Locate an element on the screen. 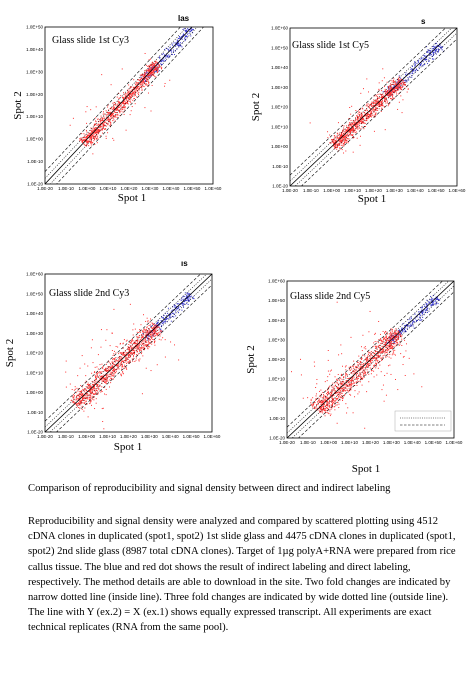  y-tick-label: 1.0E+20 is located at coordinates (279, 107).